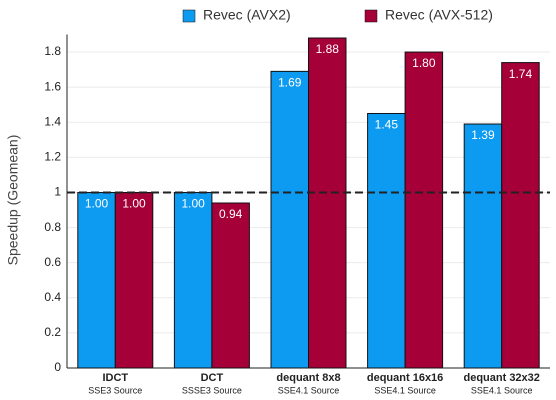  I want to click on y-tick-label: 1.8, so click(52, 51).